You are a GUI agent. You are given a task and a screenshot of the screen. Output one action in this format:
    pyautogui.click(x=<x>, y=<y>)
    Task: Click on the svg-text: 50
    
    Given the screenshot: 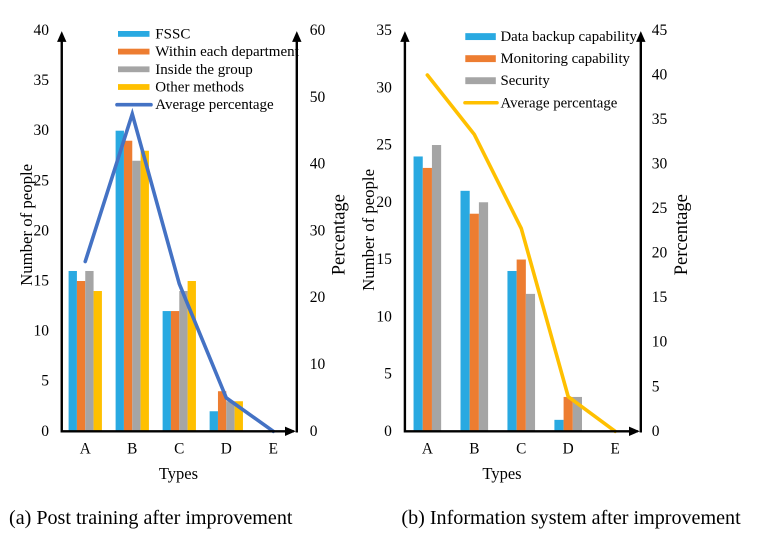 What is the action you would take?
    pyautogui.click(x=318, y=97)
    